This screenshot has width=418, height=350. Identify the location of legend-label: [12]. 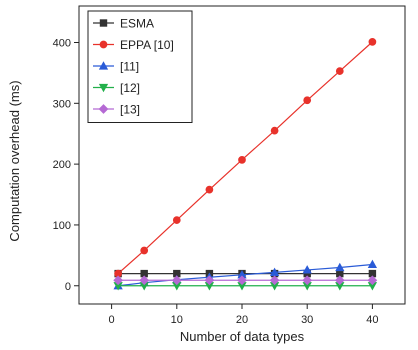
(130, 88).